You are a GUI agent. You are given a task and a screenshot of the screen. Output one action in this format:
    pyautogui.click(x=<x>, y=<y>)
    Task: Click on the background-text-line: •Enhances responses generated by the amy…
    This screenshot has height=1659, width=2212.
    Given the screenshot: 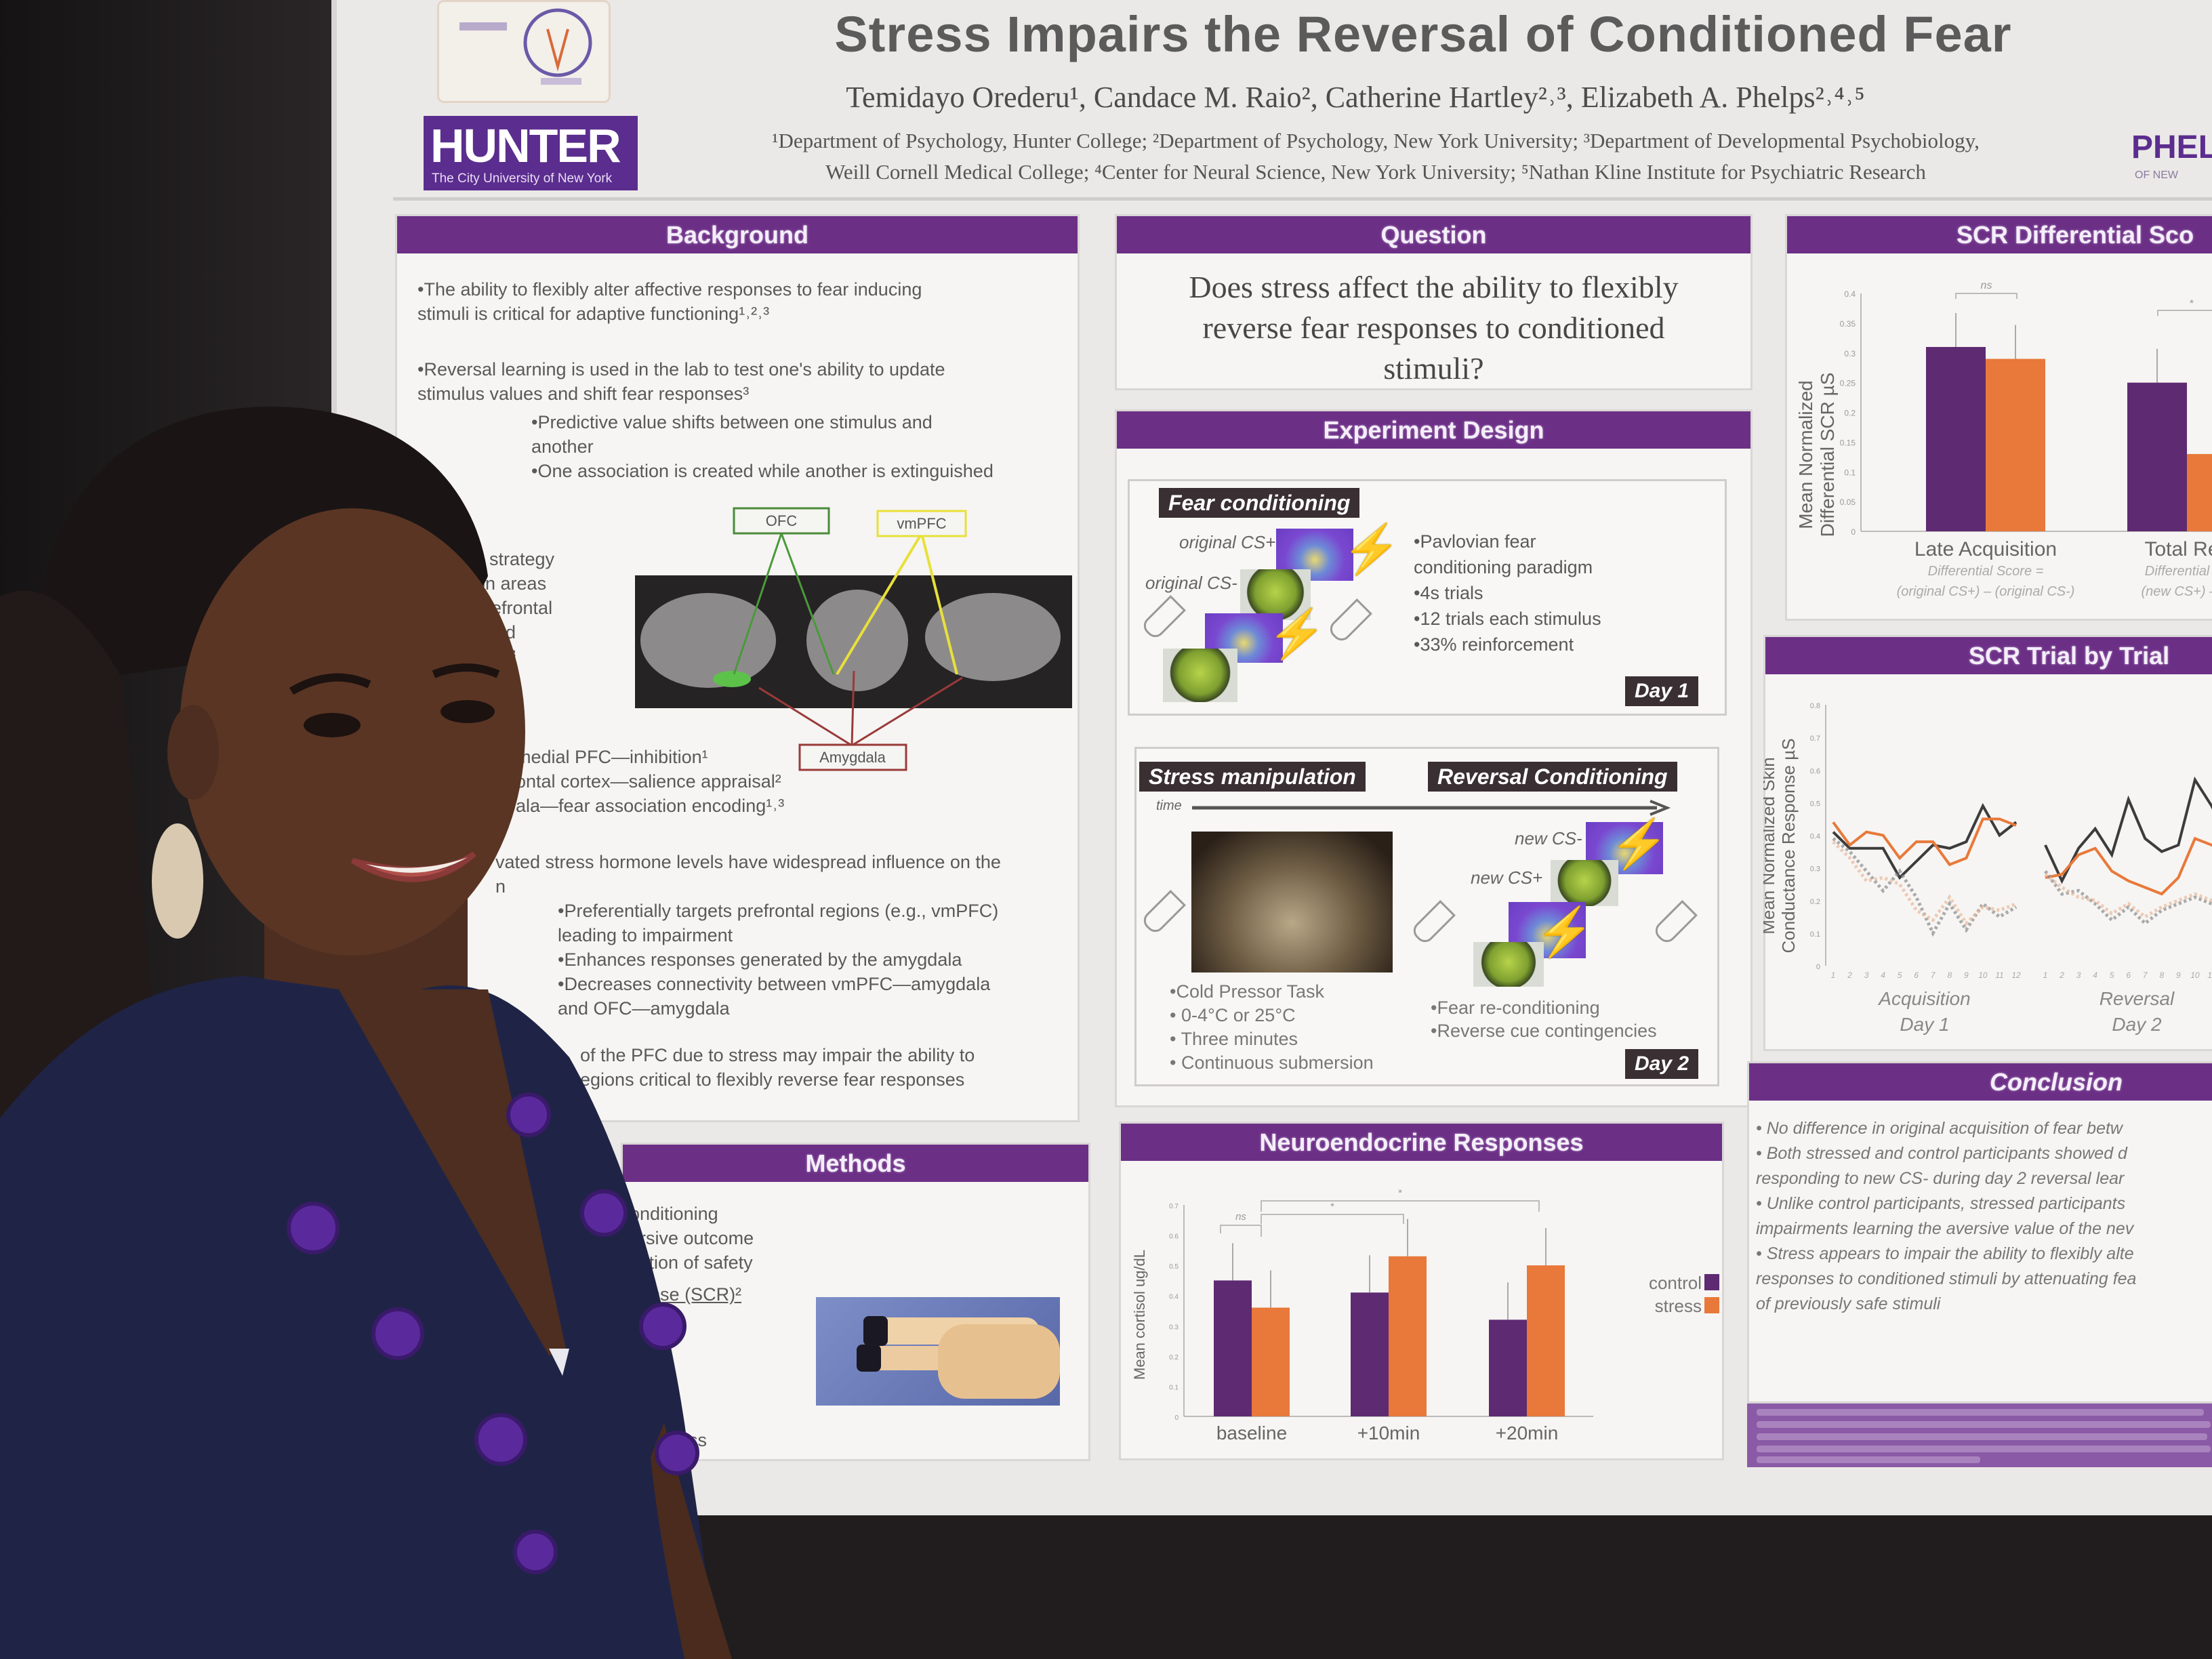 What is the action you would take?
    pyautogui.click(x=760, y=960)
    